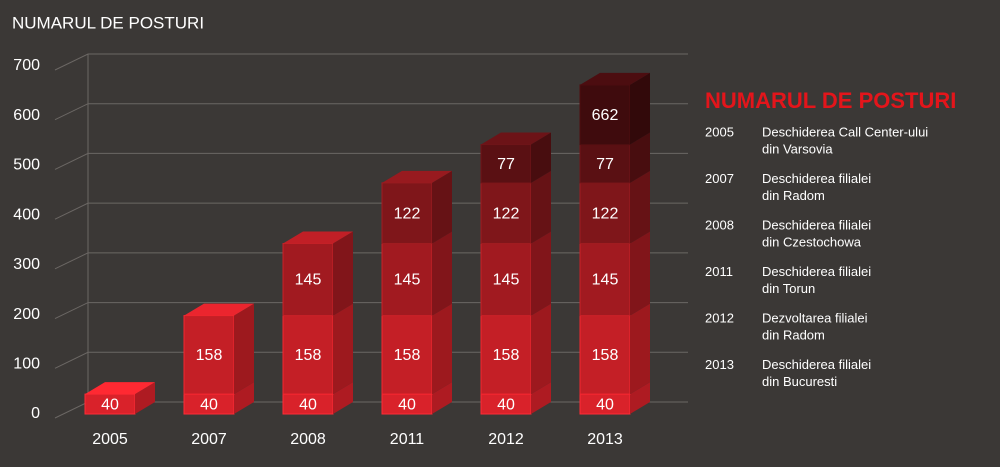 The height and width of the screenshot is (467, 1000). I want to click on x-tick-label: 2008, so click(308, 439).